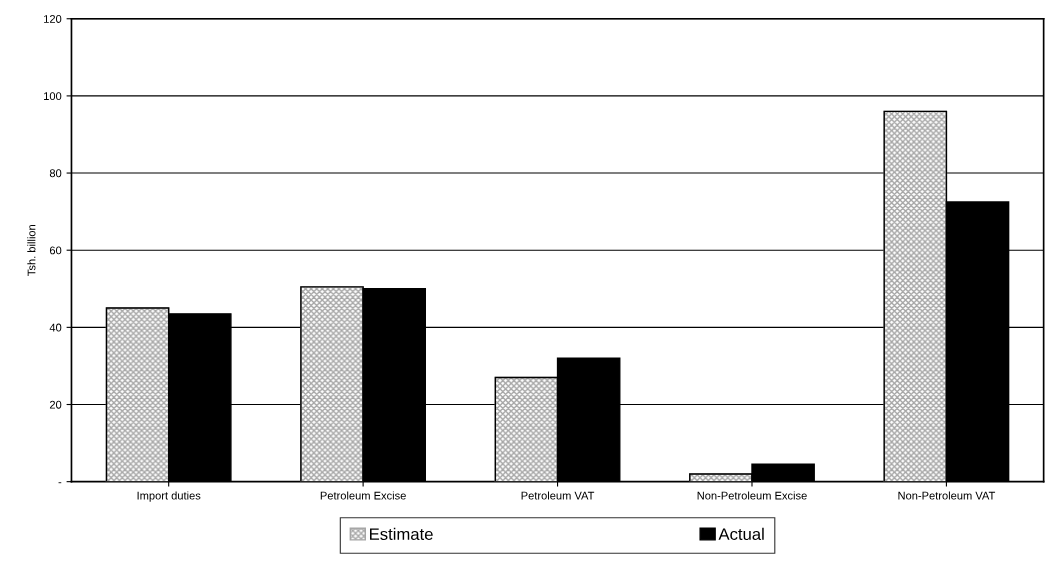 The height and width of the screenshot is (568, 1051). What do you see at coordinates (53, 96) in the screenshot?
I see `y-tick-label: 100` at bounding box center [53, 96].